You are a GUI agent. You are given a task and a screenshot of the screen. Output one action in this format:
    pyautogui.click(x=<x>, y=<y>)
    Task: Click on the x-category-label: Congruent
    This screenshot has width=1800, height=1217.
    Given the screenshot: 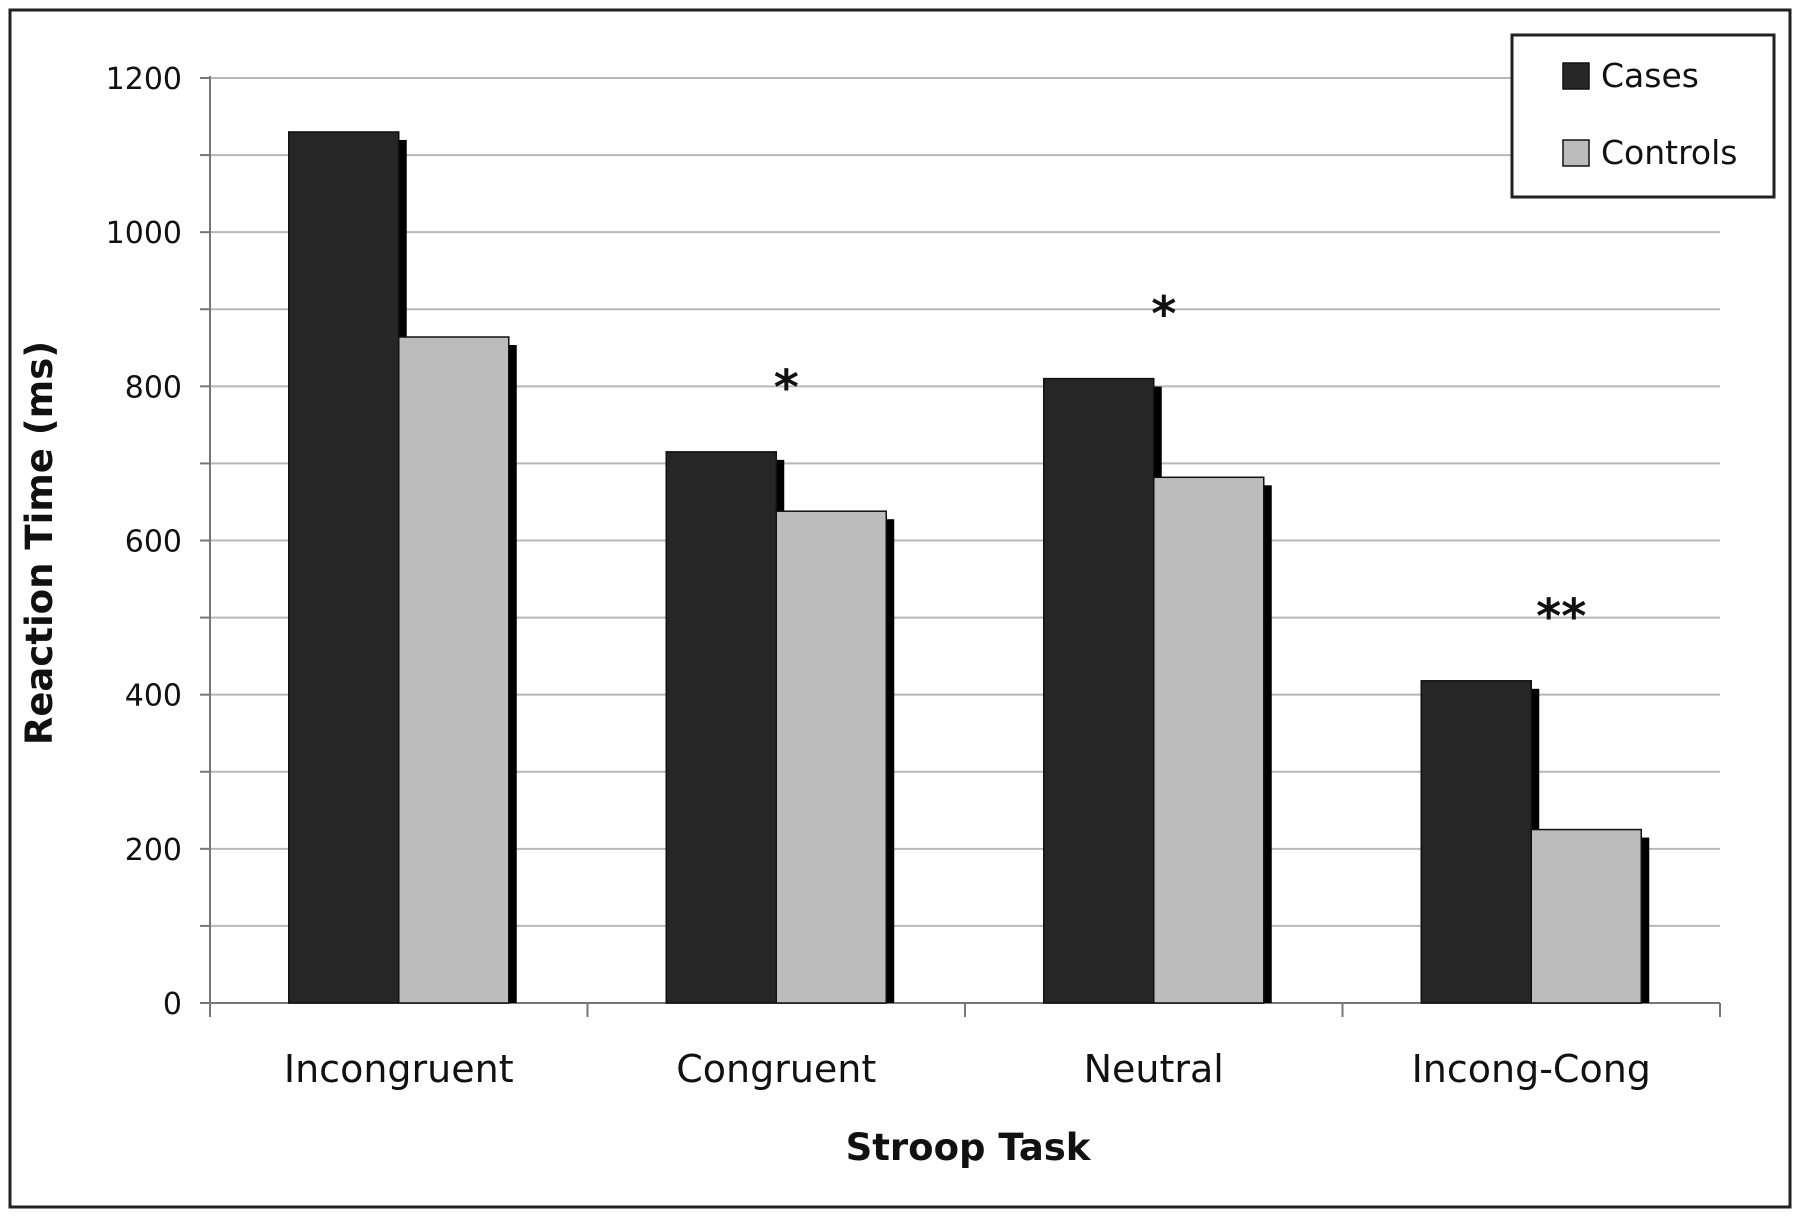 What is the action you would take?
    pyautogui.click(x=776, y=1069)
    